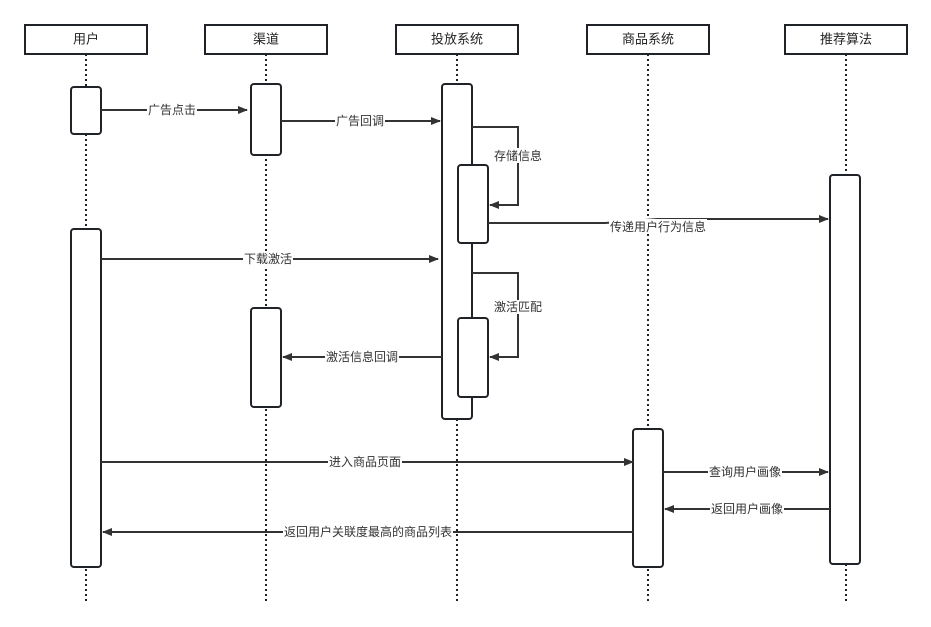 The height and width of the screenshot is (627, 931). I want to click on message-arrow: 激活匹配, so click(508, 316).